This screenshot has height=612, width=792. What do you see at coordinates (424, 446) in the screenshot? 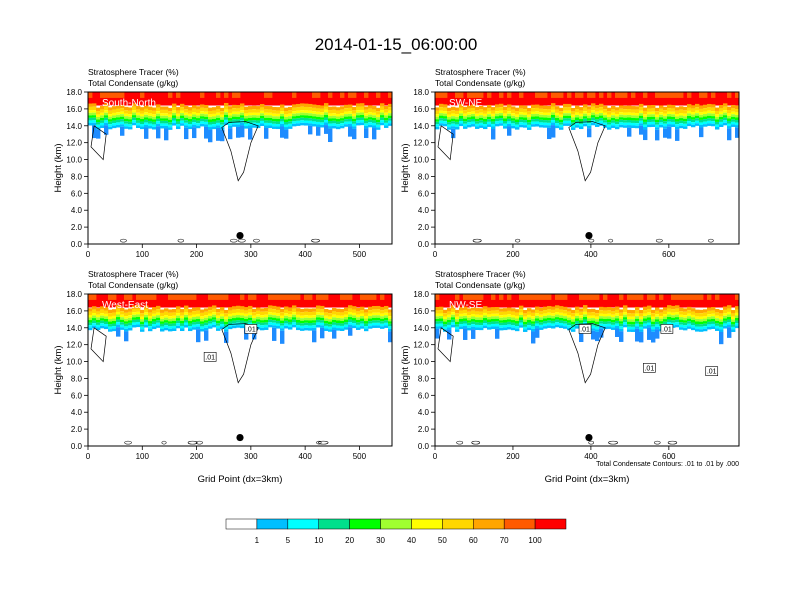
I see `y-tick-label: 0.0` at bounding box center [424, 446].